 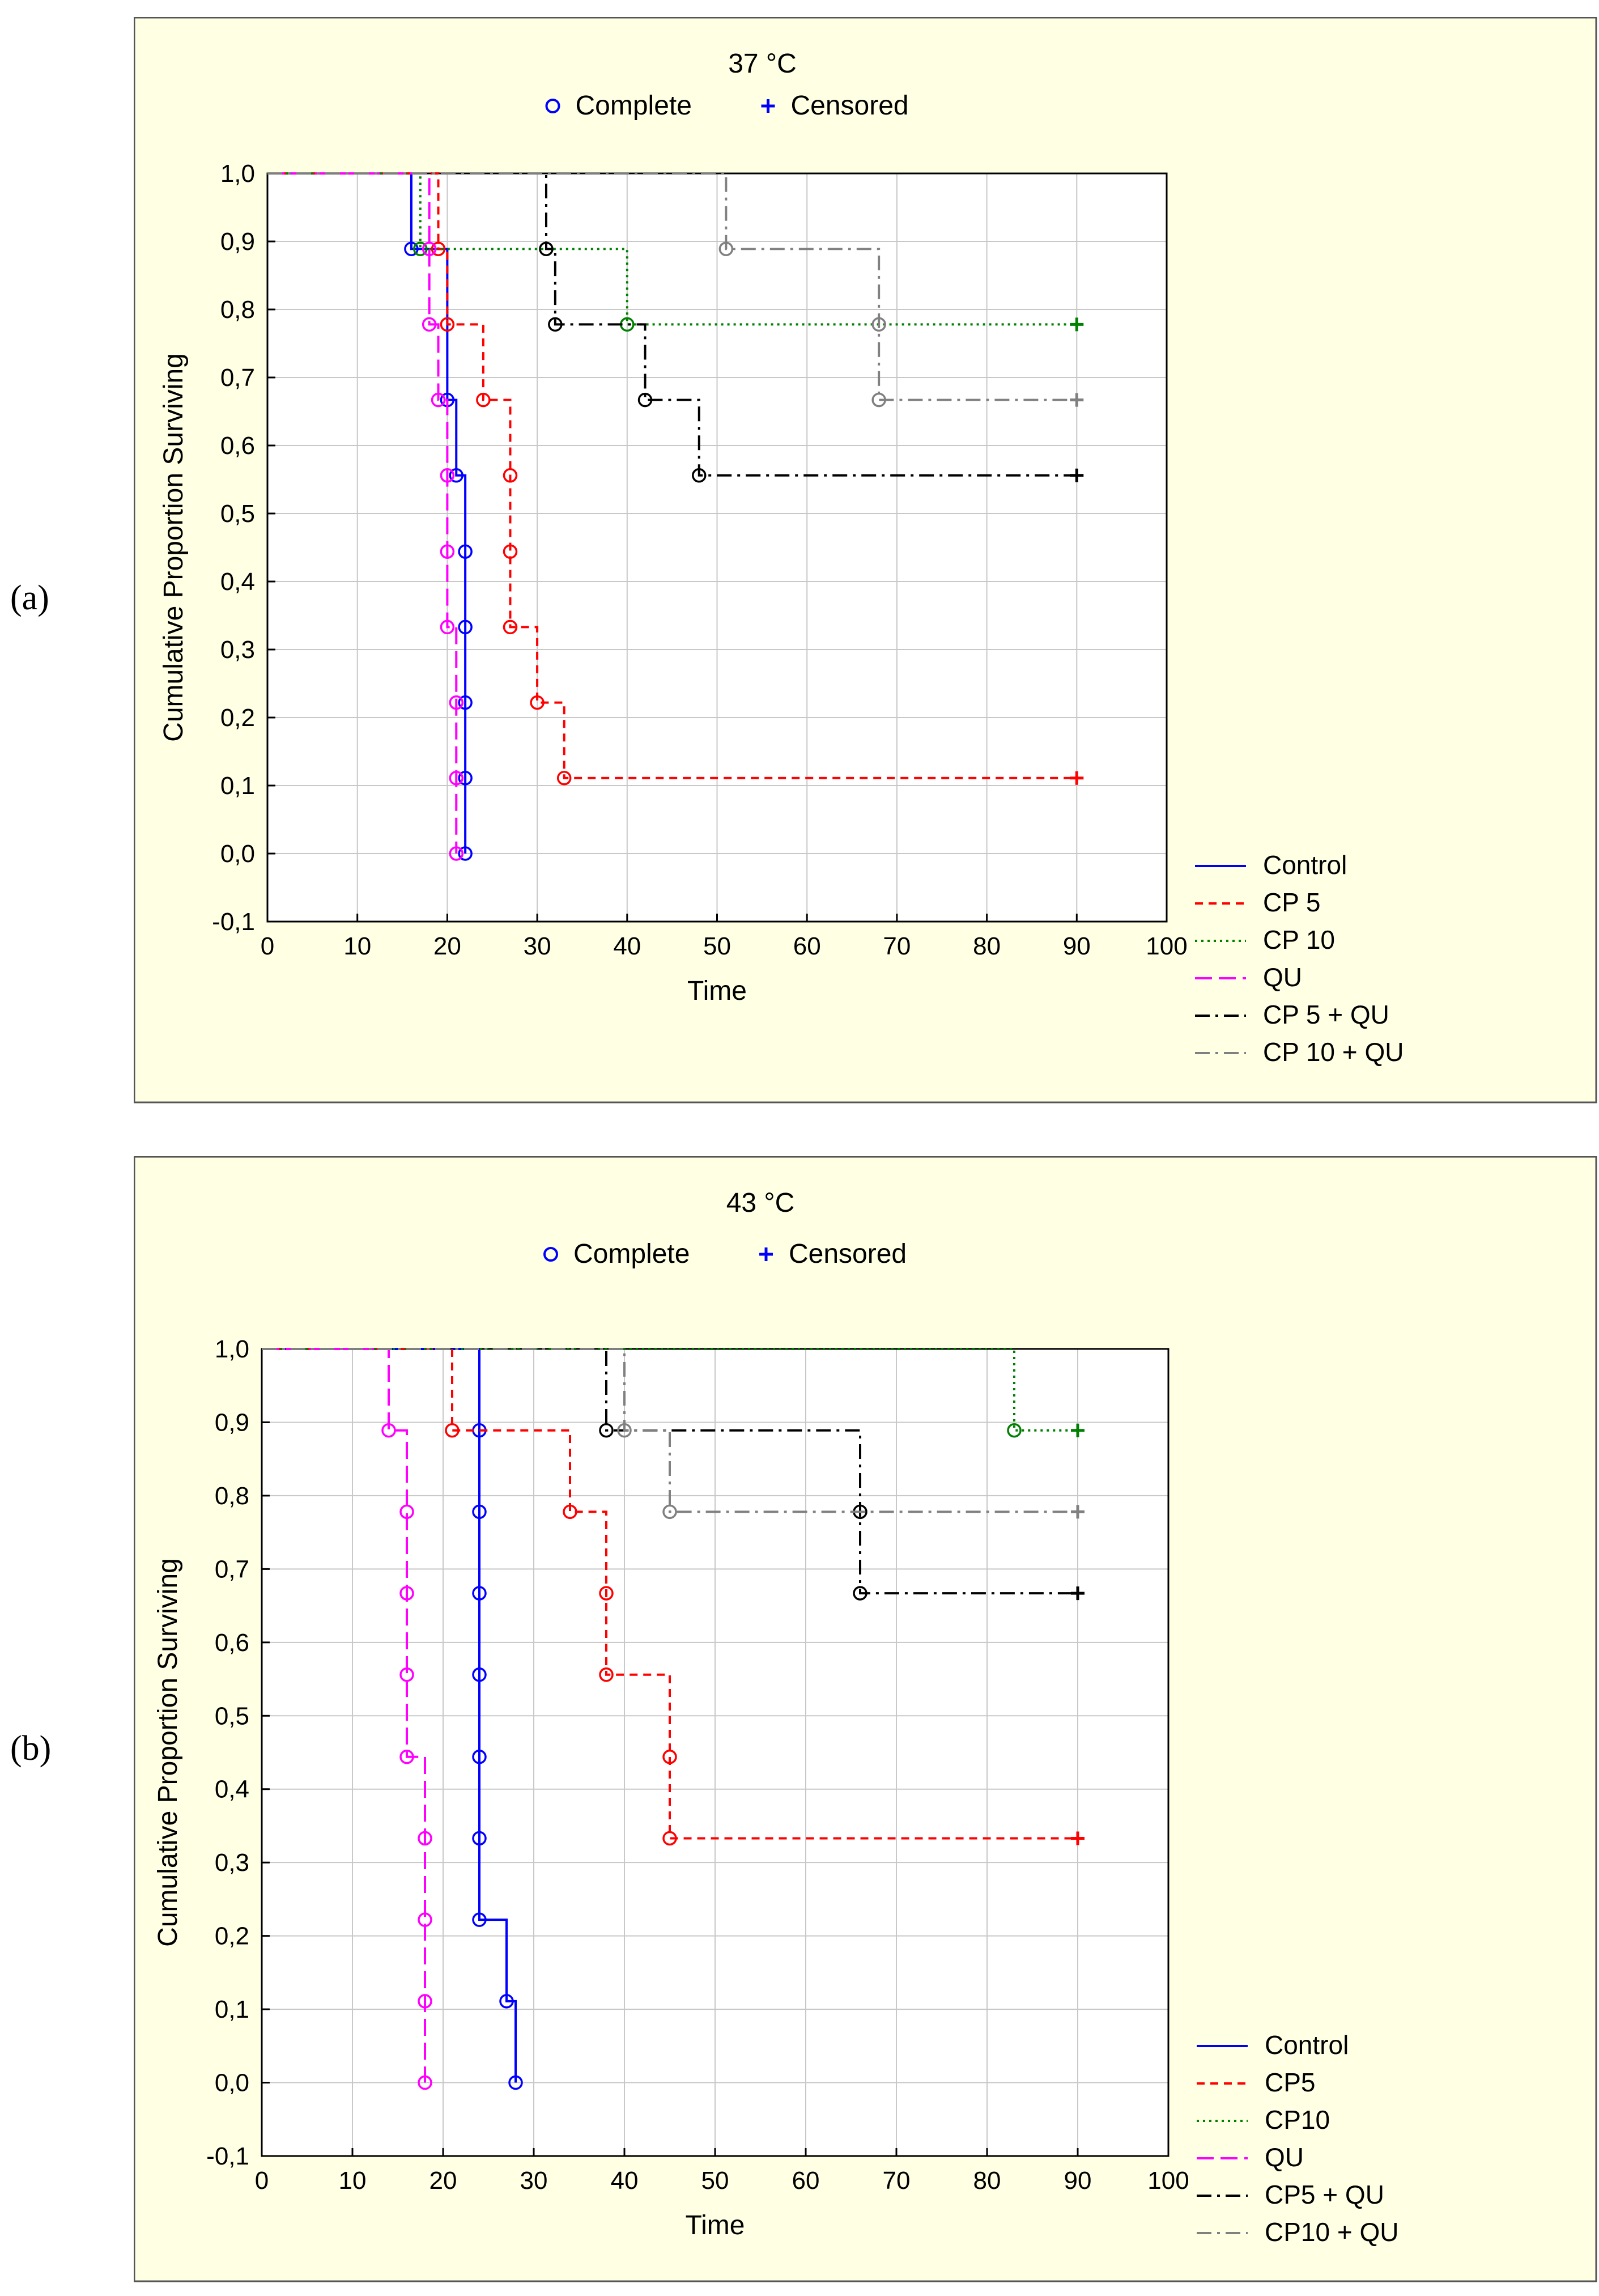 What do you see at coordinates (1291, 902) in the screenshot?
I see `legend-label: CP 5` at bounding box center [1291, 902].